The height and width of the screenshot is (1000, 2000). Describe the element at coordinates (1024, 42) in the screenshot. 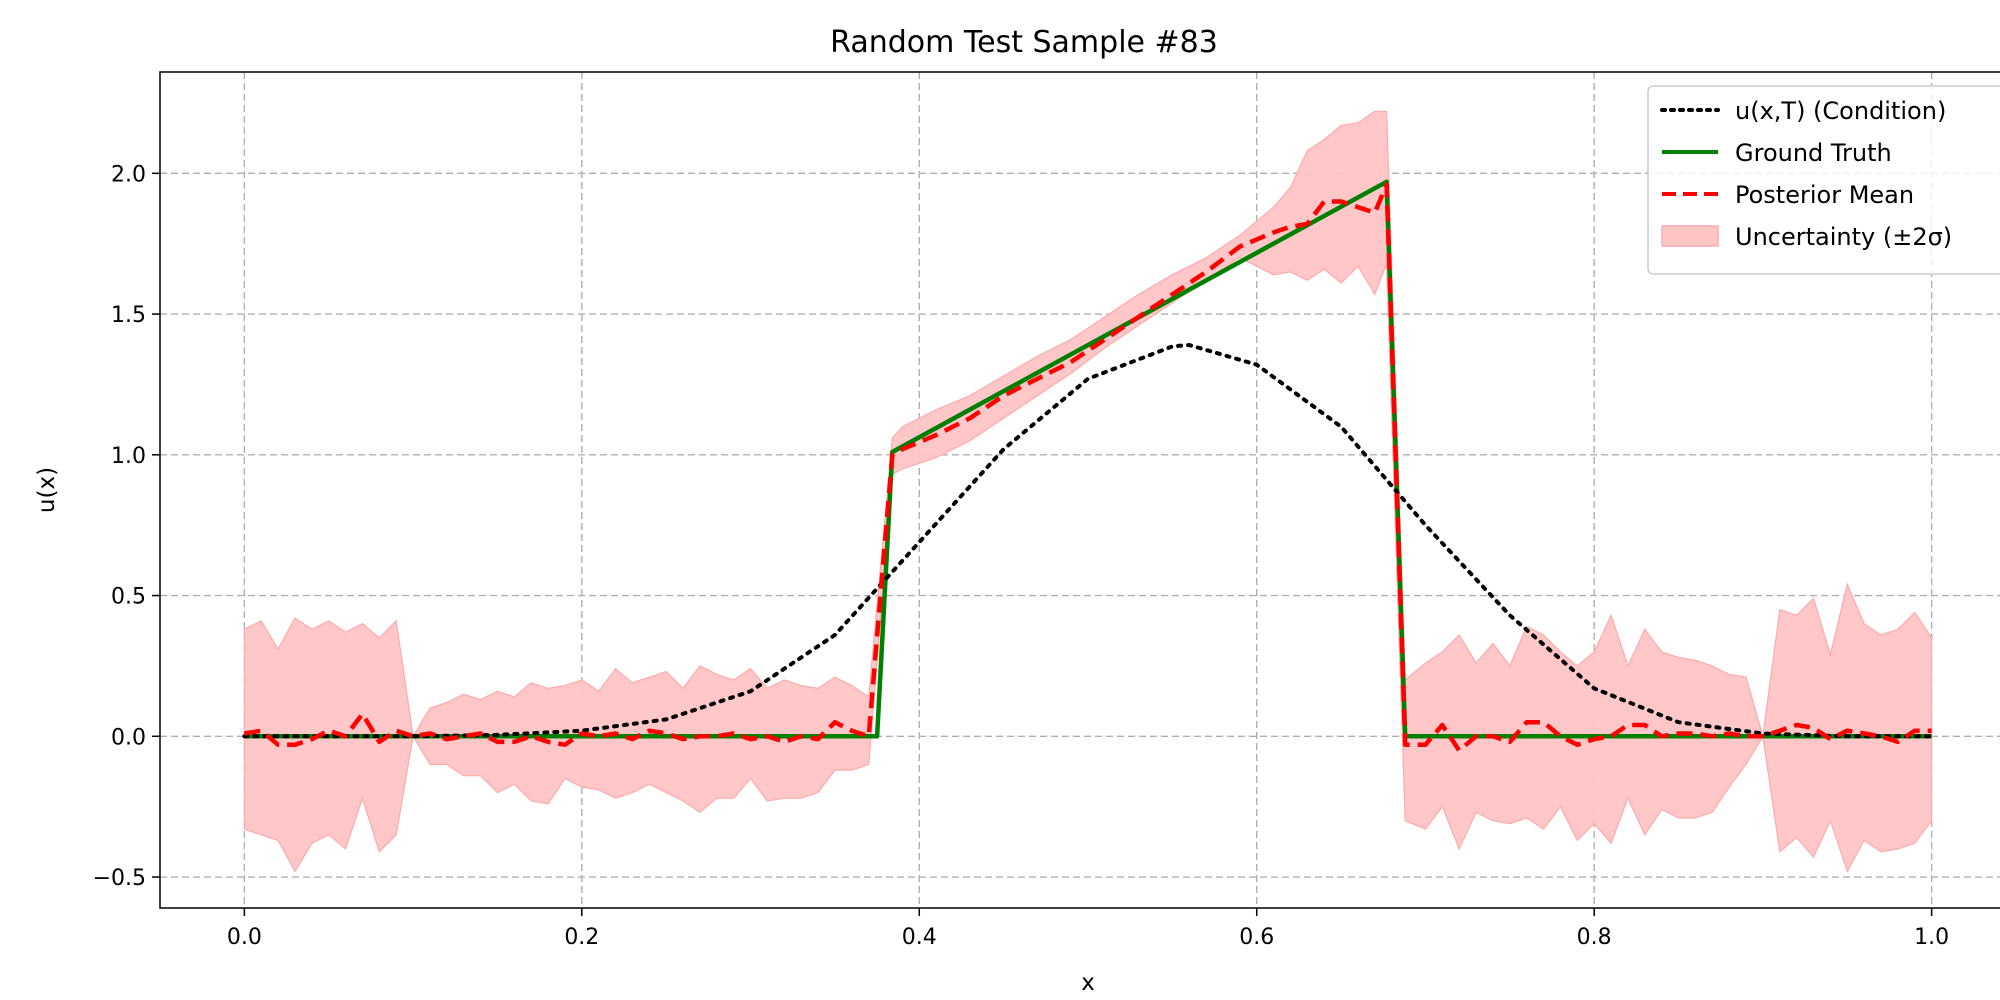

I see `chart-title: Random Test Sample #83` at that location.